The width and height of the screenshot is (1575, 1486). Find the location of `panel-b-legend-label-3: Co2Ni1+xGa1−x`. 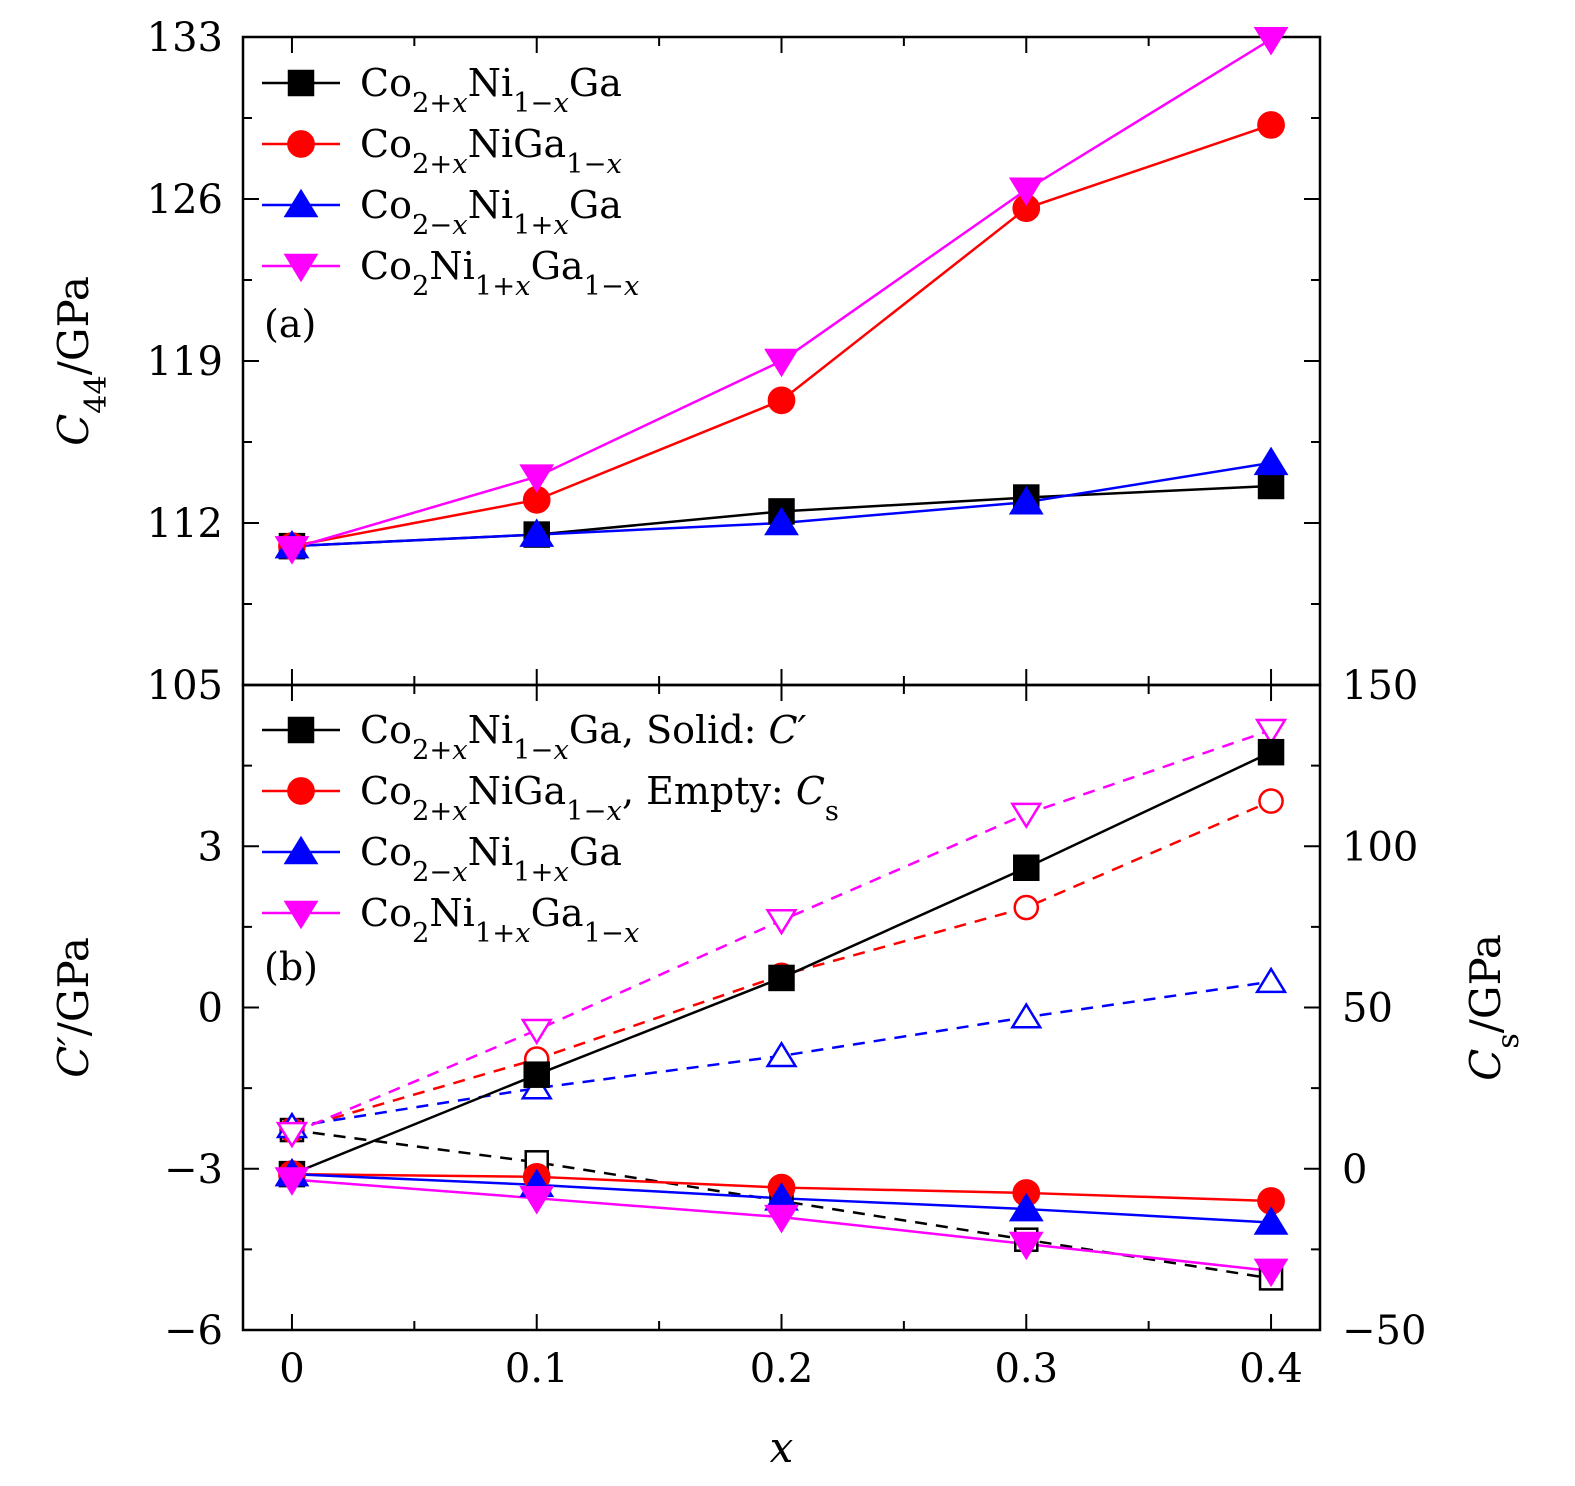

panel-b-legend-label-3: Co2Ni1+xGa1−x is located at coordinates (500, 920).